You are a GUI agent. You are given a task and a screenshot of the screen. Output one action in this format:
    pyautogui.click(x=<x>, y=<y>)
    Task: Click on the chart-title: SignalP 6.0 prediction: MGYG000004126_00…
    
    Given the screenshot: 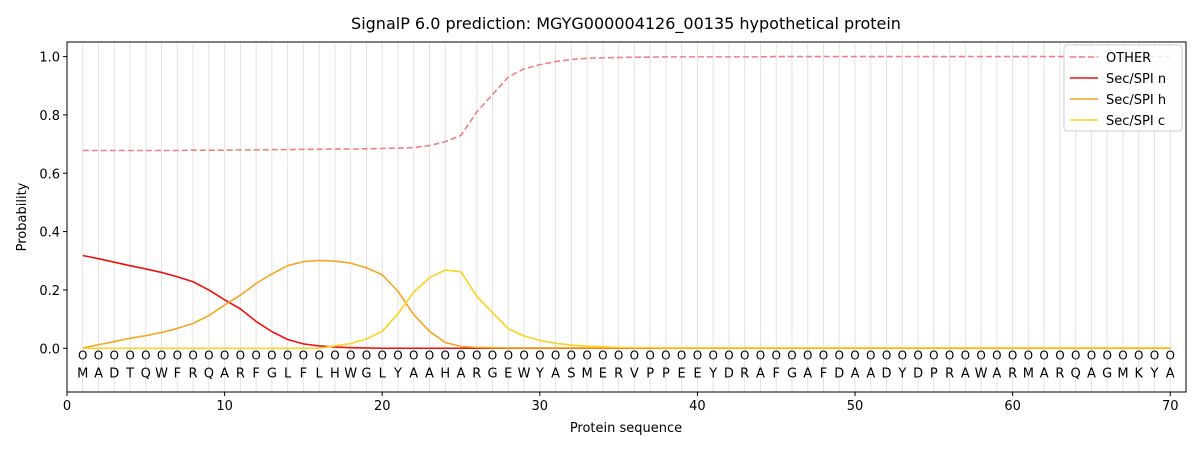 What is the action you would take?
    pyautogui.click(x=626, y=24)
    